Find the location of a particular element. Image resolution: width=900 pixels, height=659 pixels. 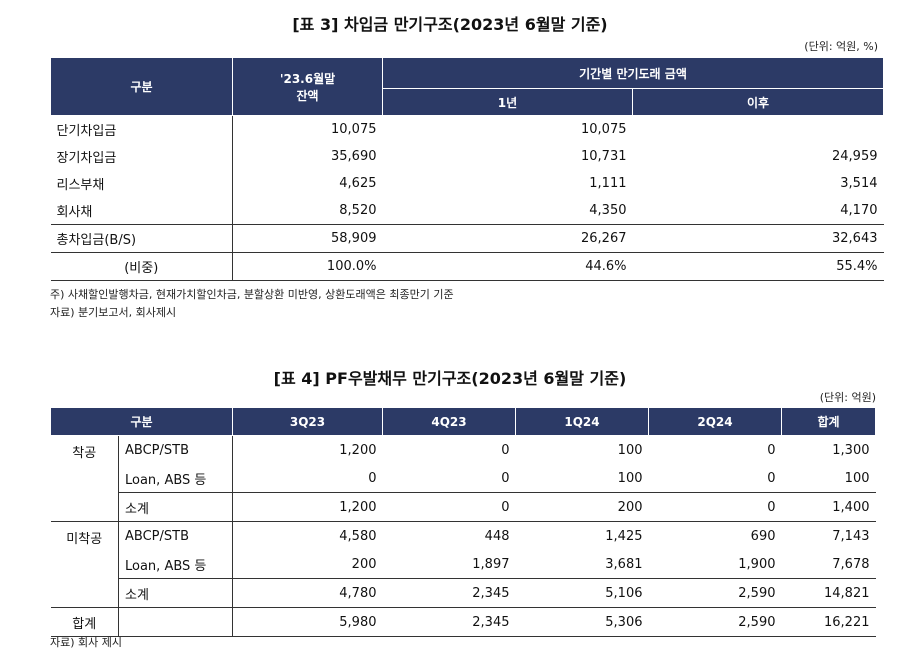

table-row: Loan, ABS 등 0 0 100 0 100 is located at coordinates (463, 478).